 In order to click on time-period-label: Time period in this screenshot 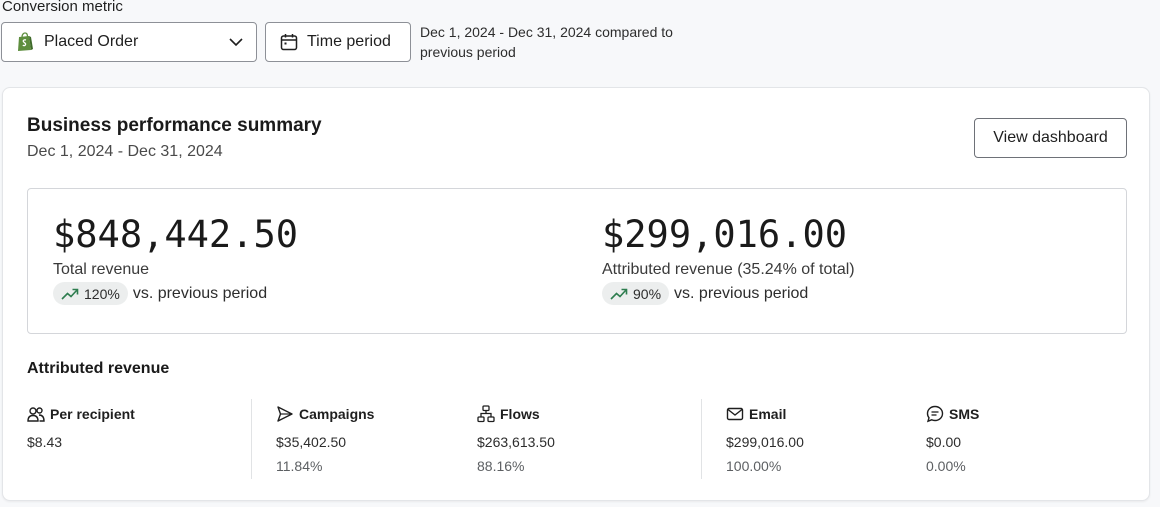, I will do `click(349, 41)`.